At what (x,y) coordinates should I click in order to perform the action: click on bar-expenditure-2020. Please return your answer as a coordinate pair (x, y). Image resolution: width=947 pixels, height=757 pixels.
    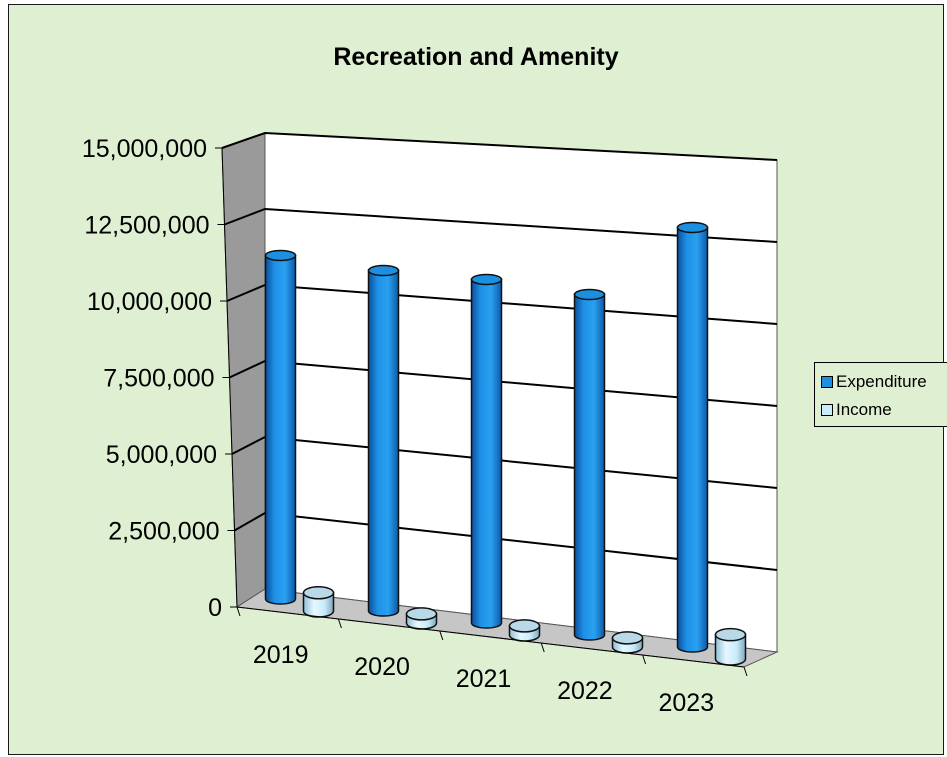
    Looking at the image, I should click on (383, 440).